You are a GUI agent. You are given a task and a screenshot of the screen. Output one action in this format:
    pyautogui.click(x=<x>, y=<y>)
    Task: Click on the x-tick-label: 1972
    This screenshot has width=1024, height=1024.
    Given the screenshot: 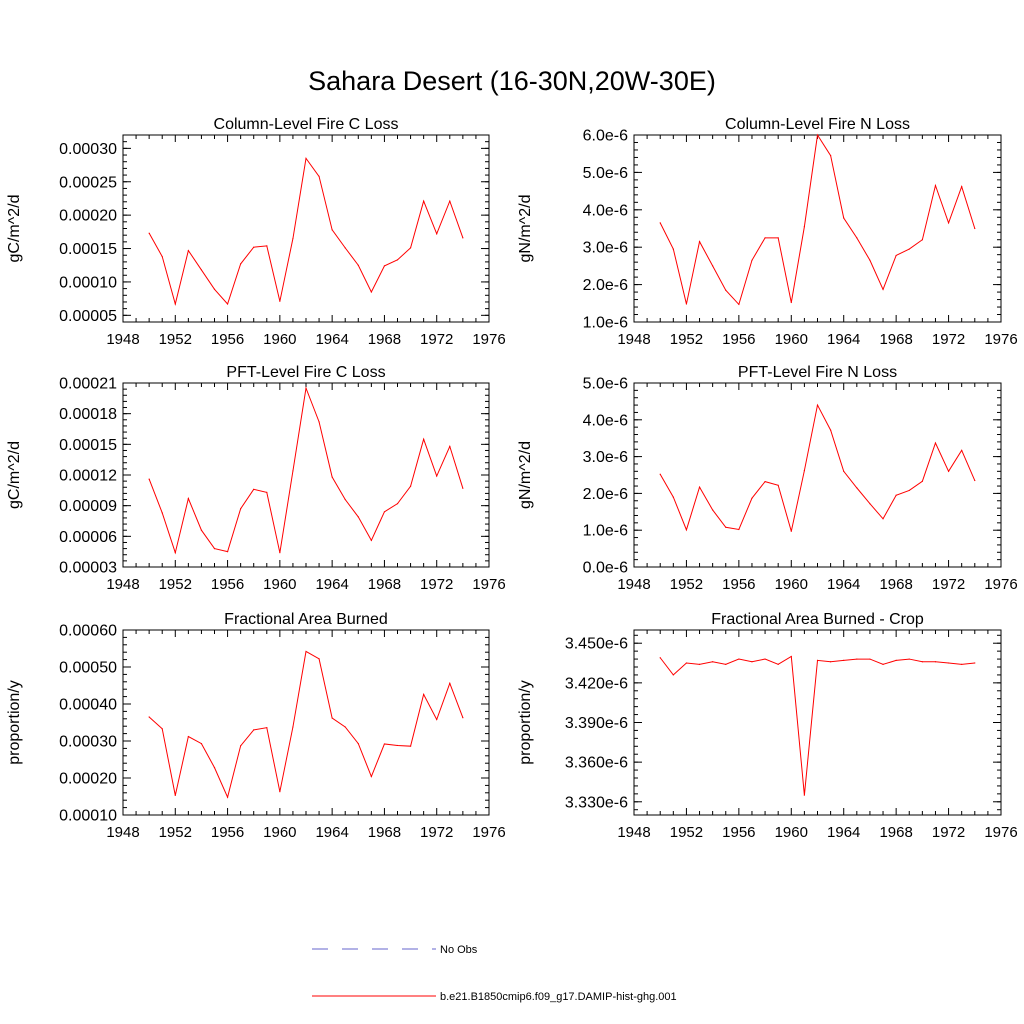 What is the action you would take?
    pyautogui.click(x=948, y=584)
    